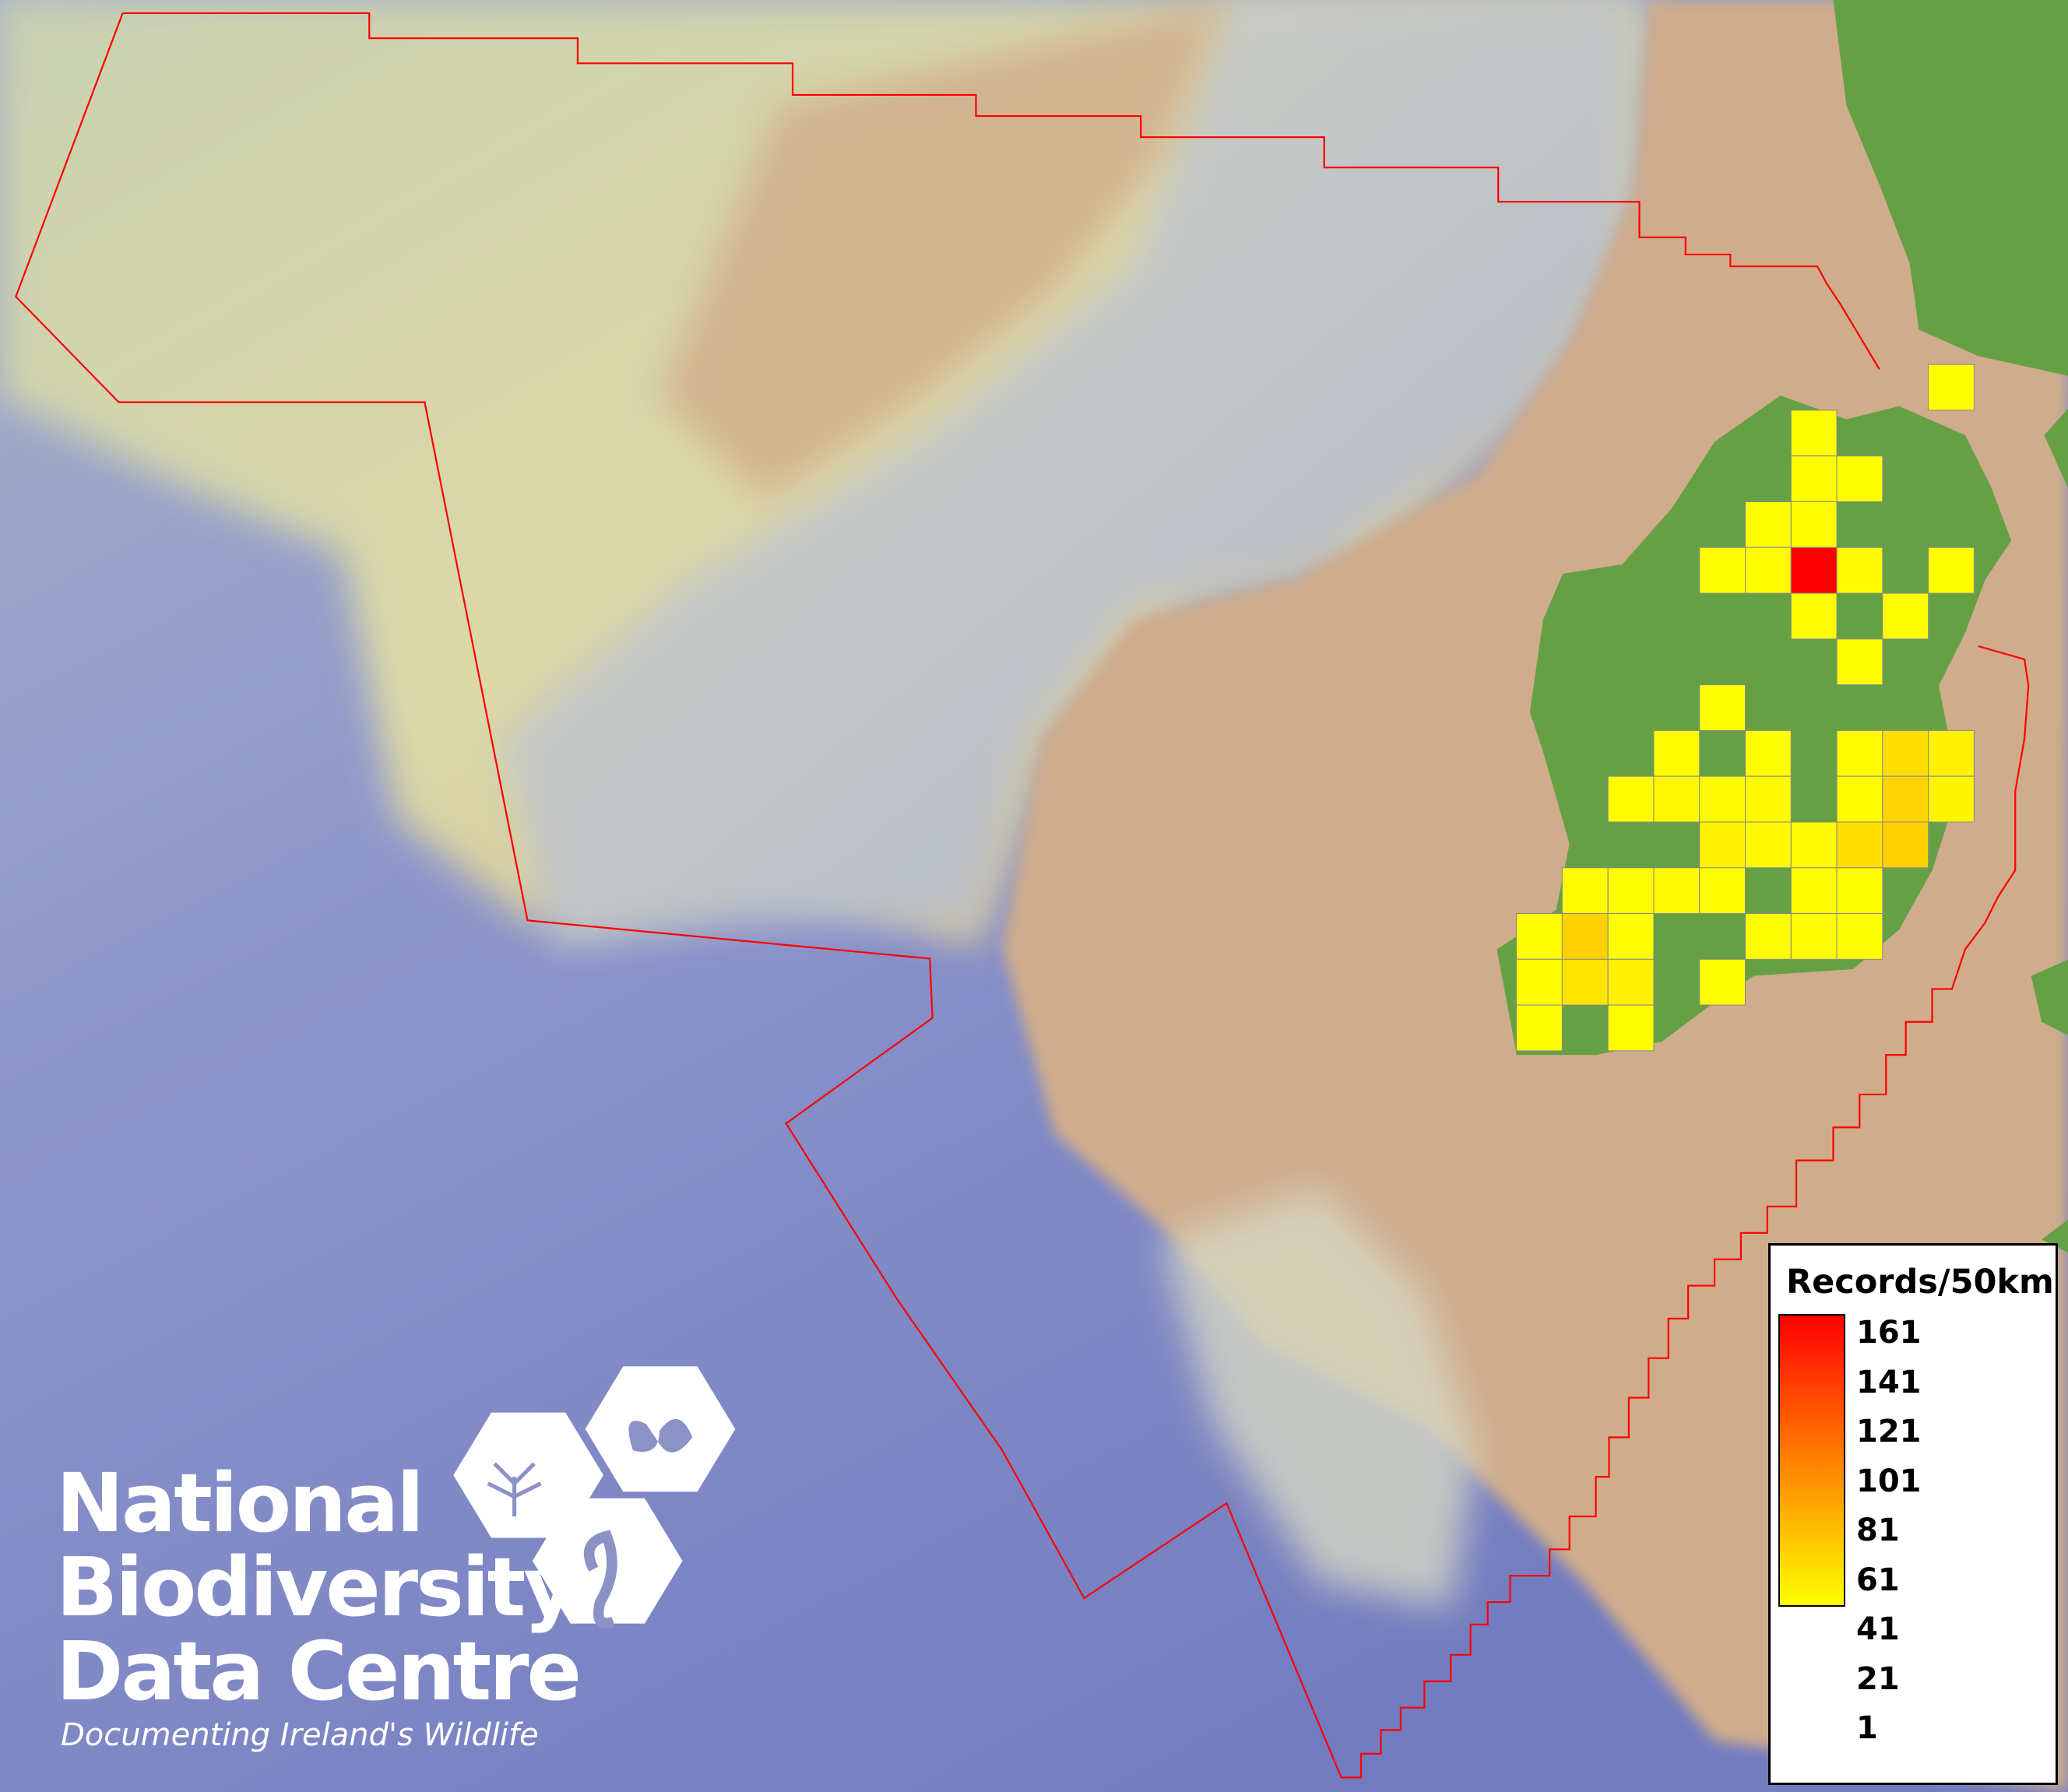 The image size is (2068, 1792). What do you see at coordinates (1889, 1431) in the screenshot?
I see `legend-tick-label: 121` at bounding box center [1889, 1431].